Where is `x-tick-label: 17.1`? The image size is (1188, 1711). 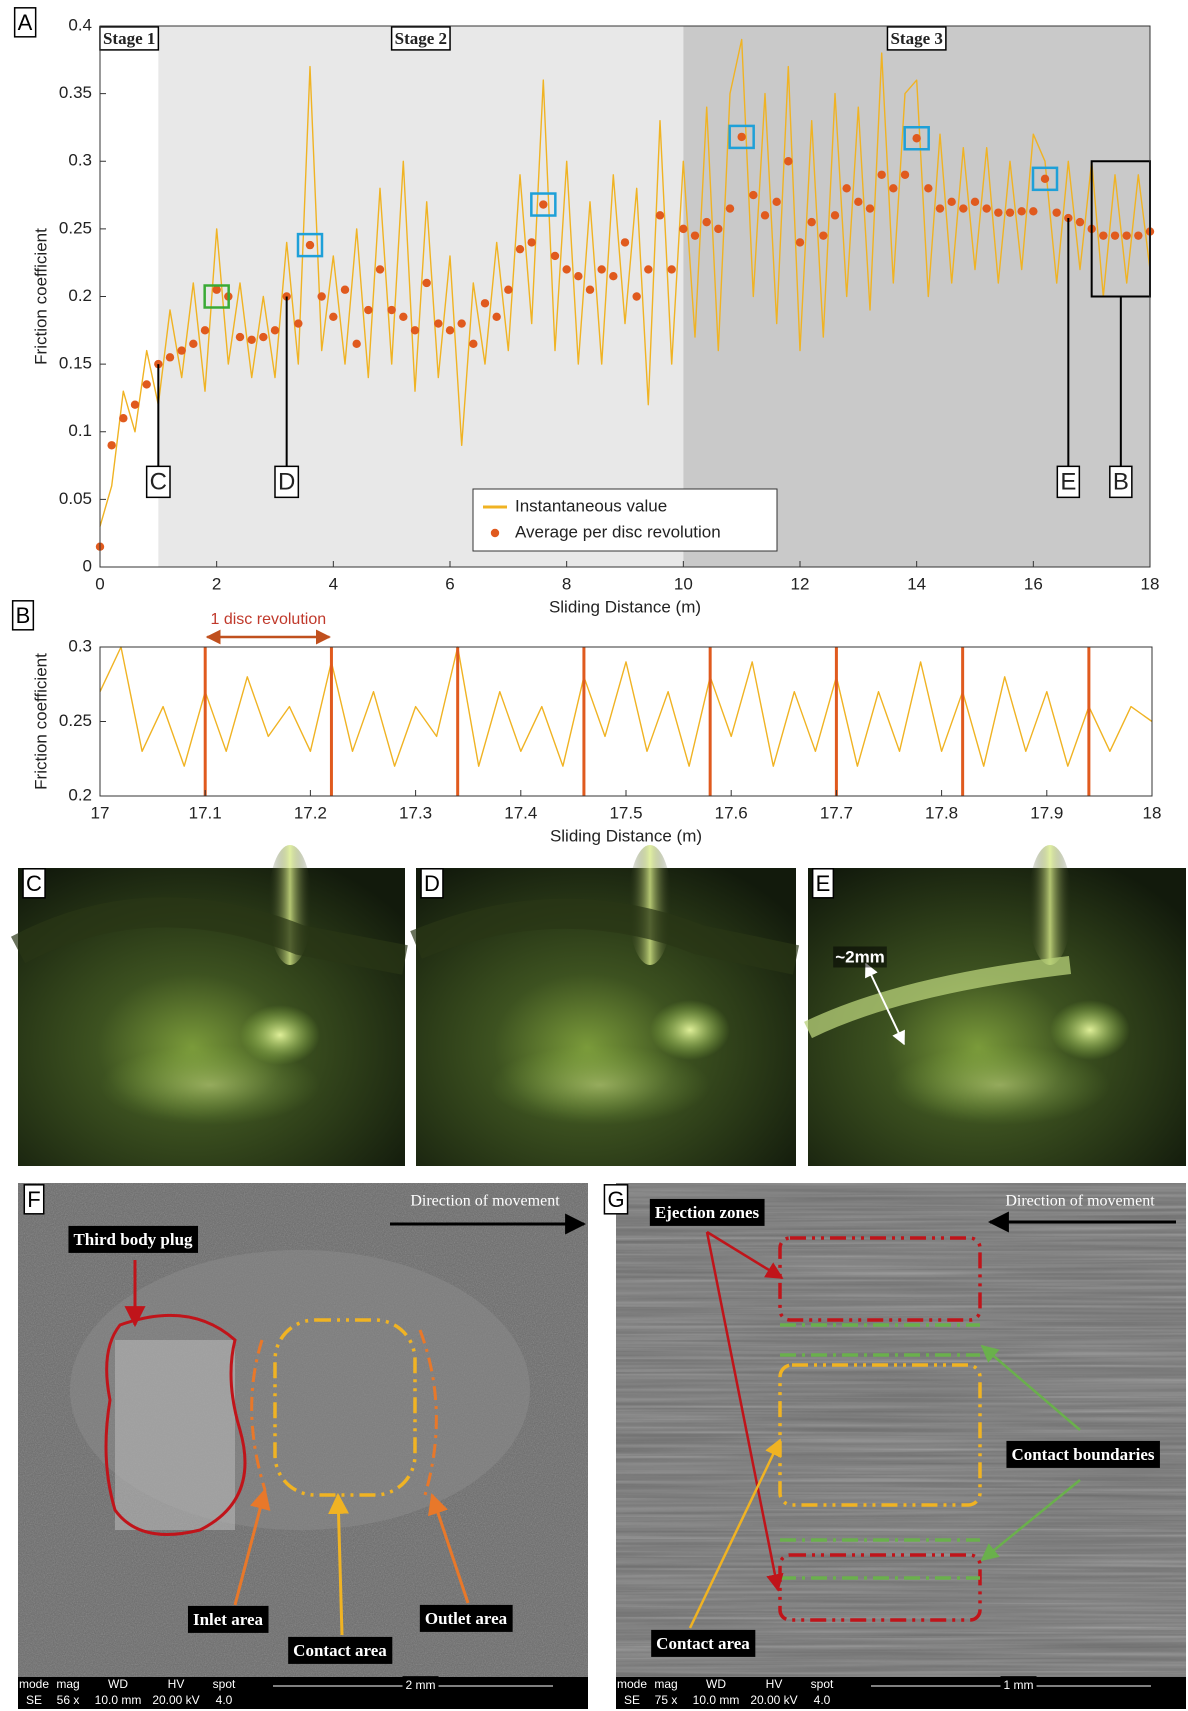 x-tick-label: 17.1 is located at coordinates (205, 812).